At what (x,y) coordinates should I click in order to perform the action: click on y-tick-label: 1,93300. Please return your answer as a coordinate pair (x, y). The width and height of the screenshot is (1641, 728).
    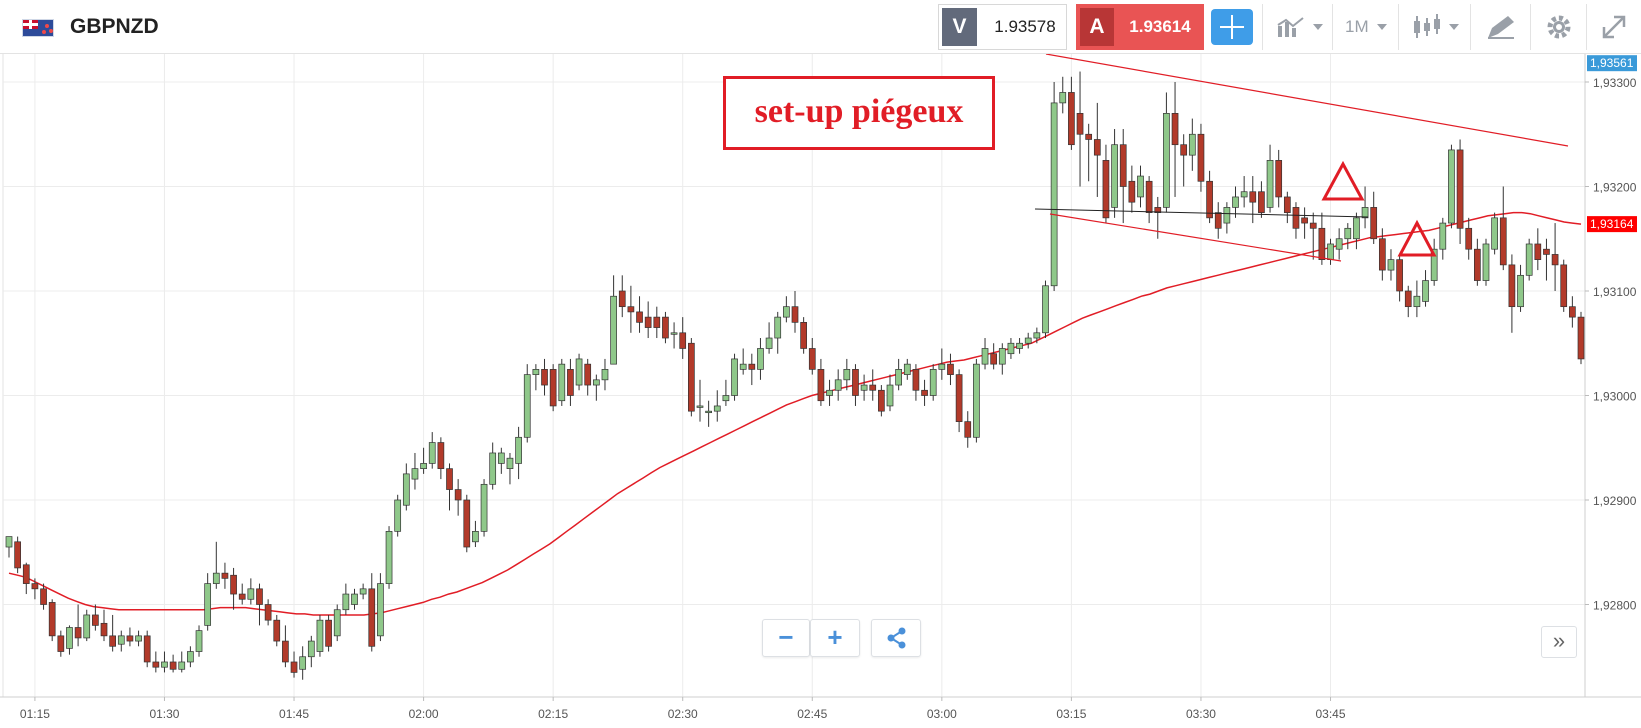
    Looking at the image, I should click on (1615, 83).